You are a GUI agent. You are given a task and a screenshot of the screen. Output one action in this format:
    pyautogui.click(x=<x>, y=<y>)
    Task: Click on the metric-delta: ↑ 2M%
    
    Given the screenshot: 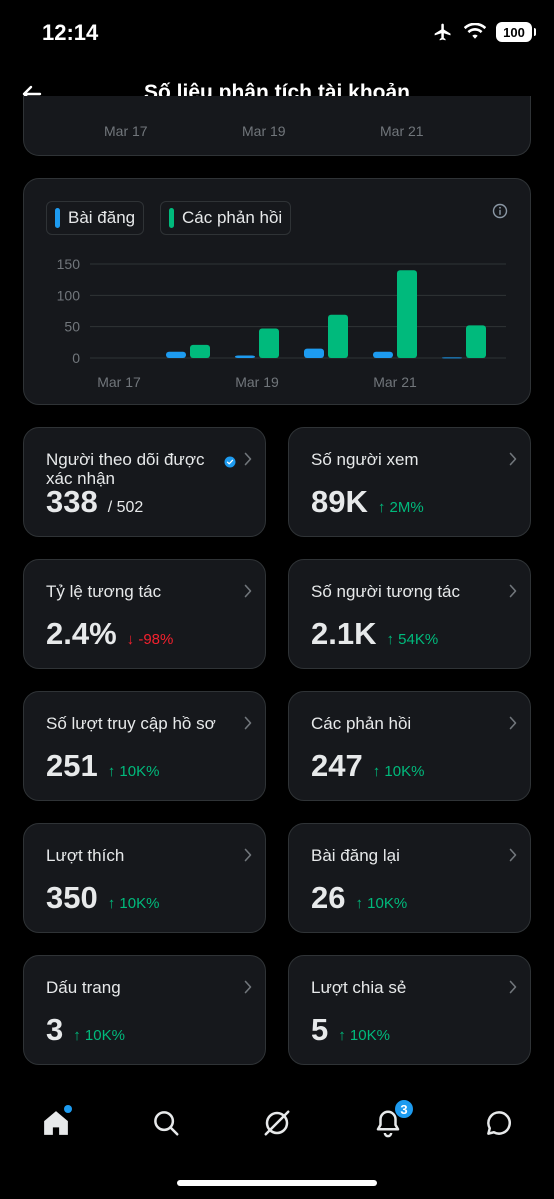 What is the action you would take?
    pyautogui.click(x=400, y=507)
    